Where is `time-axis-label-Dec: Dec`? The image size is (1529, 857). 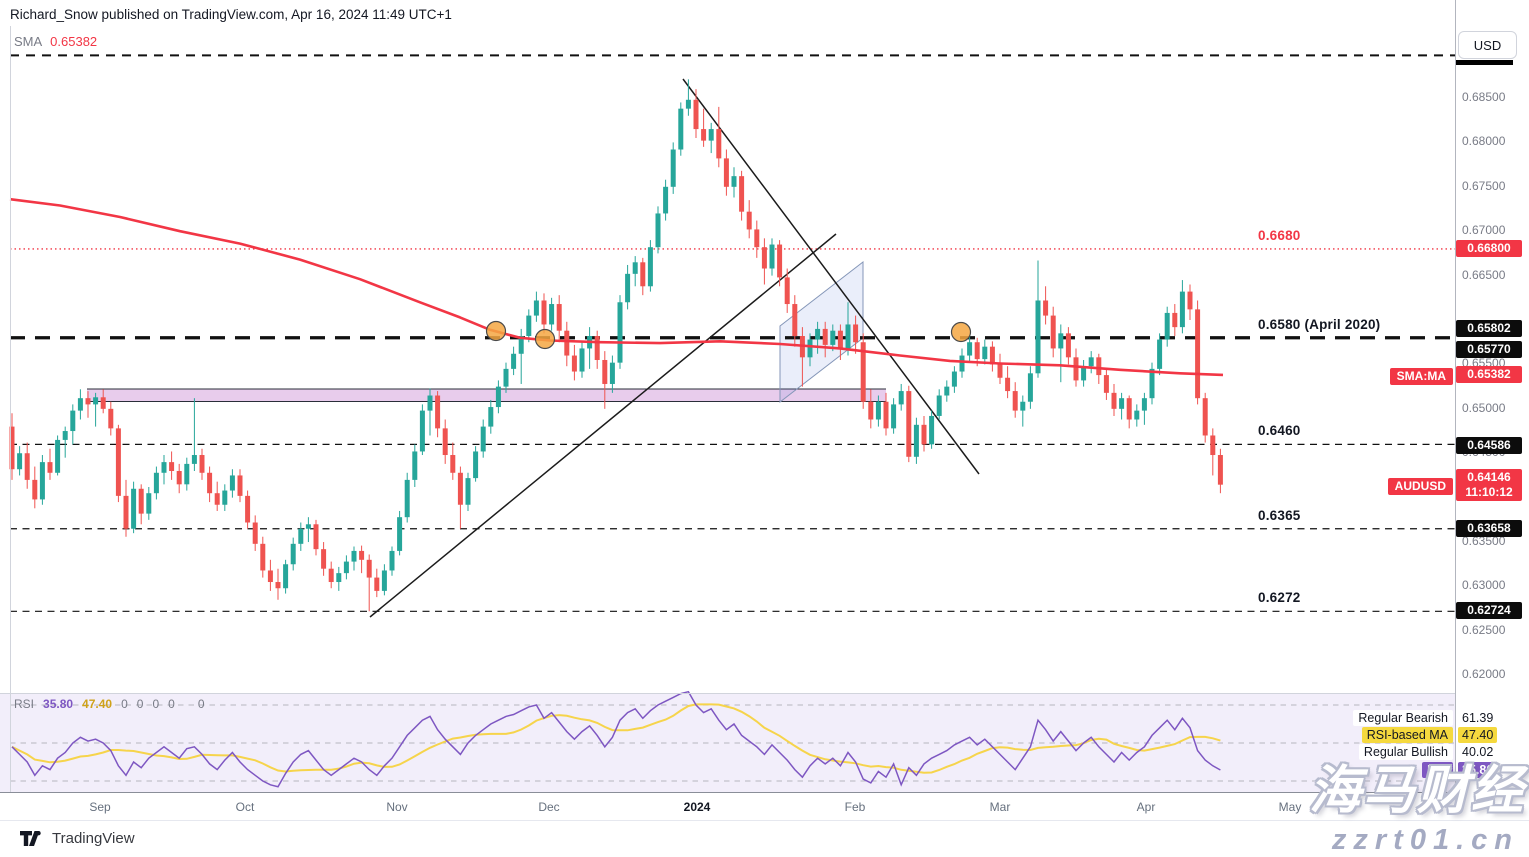 time-axis-label-Dec: Dec is located at coordinates (549, 807).